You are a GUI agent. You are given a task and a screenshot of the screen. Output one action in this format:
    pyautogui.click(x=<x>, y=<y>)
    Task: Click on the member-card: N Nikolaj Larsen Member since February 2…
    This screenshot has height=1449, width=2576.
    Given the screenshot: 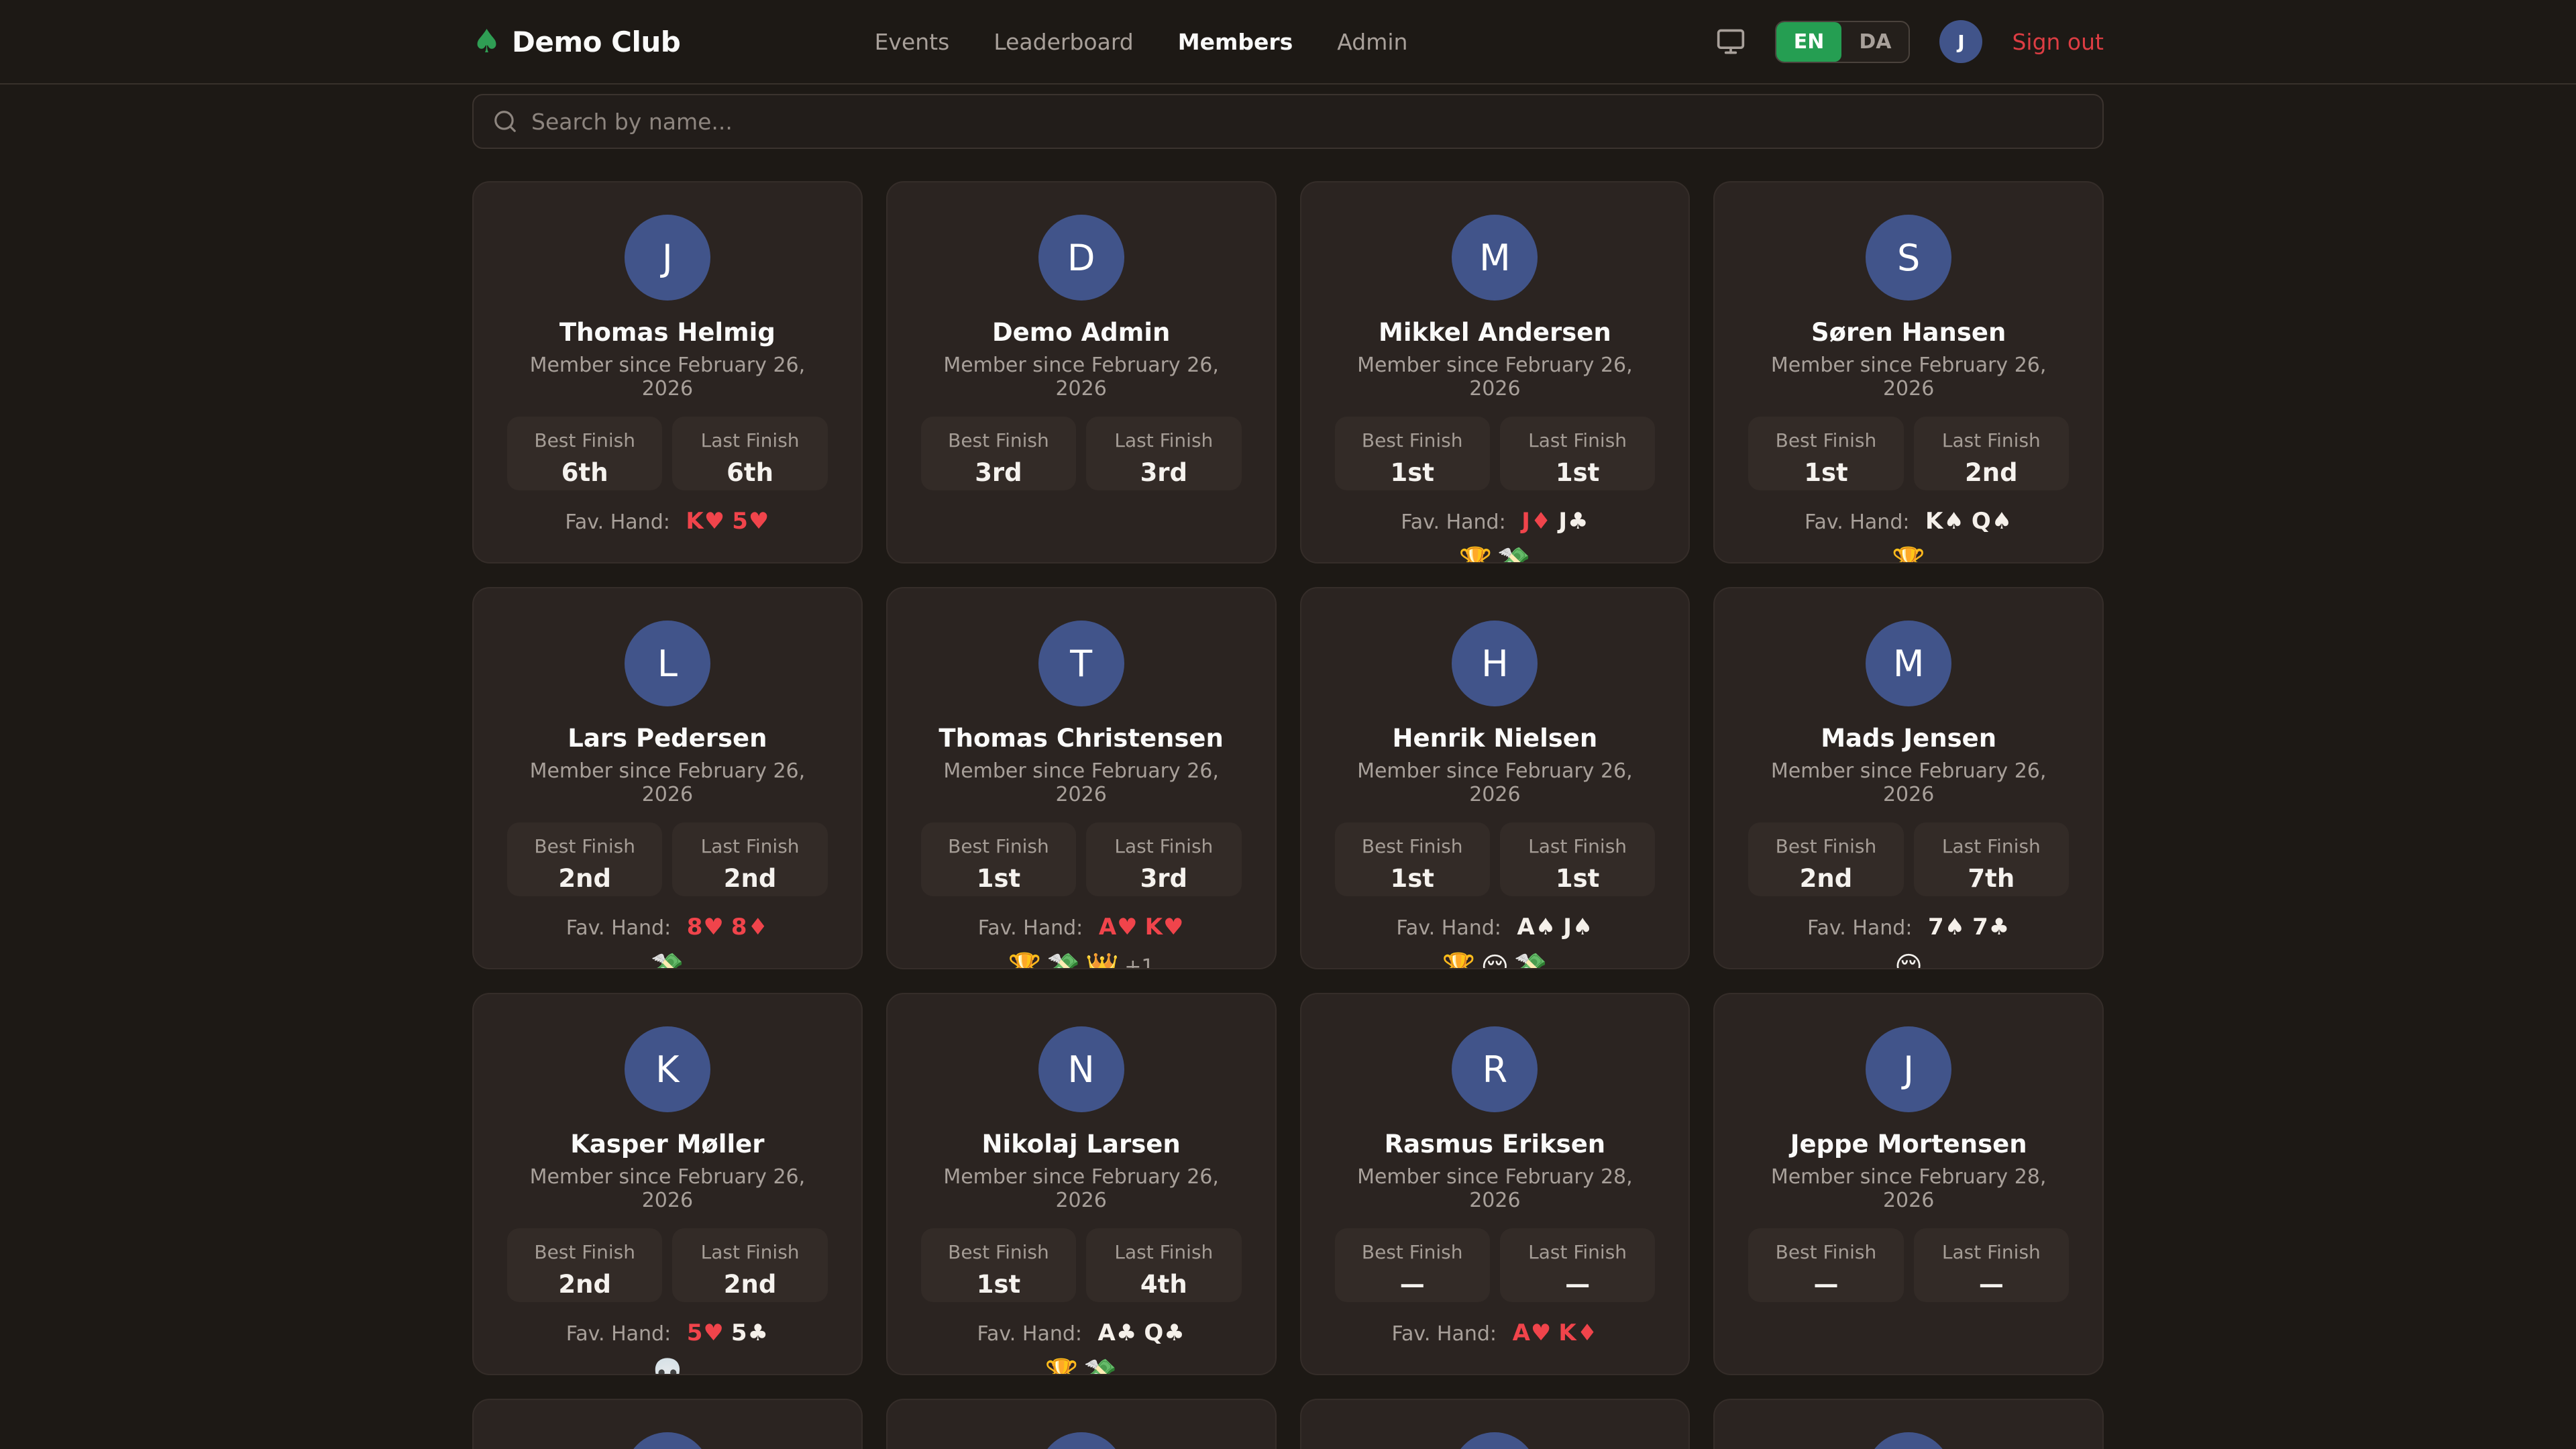 What is the action you would take?
    pyautogui.click(x=1081, y=1184)
    